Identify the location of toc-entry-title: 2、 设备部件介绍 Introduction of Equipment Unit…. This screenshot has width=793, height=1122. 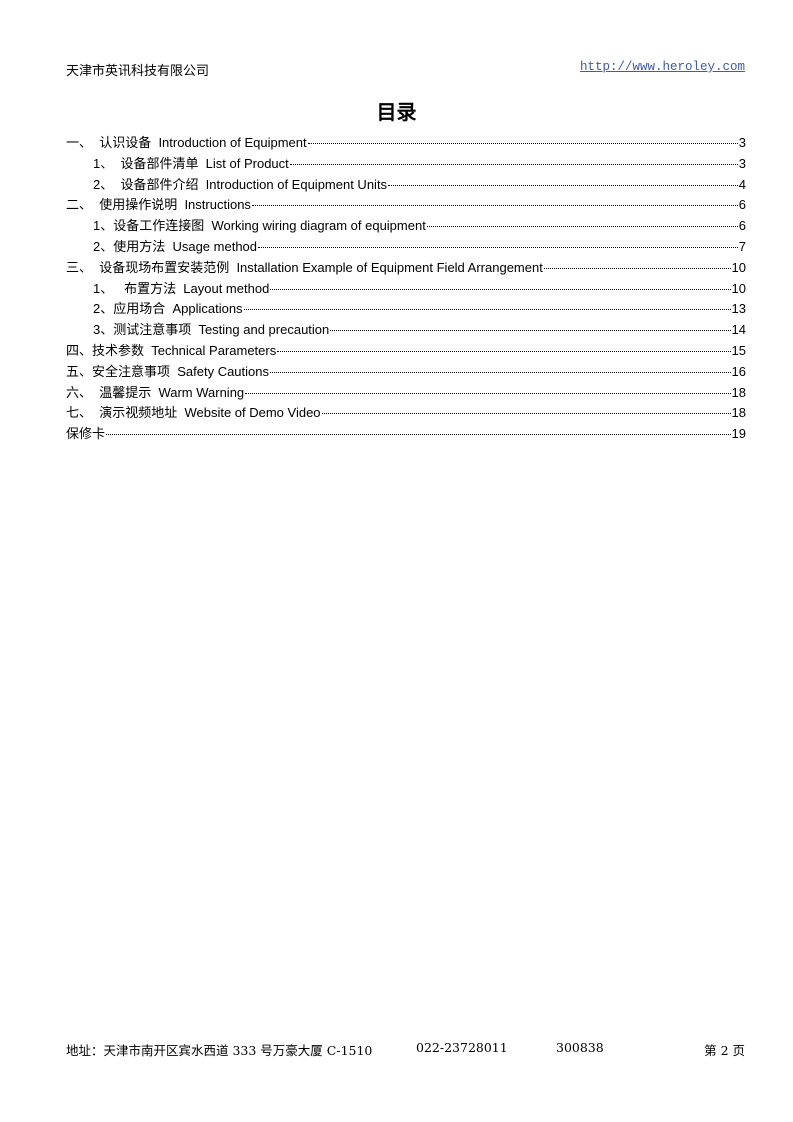
(240, 184).